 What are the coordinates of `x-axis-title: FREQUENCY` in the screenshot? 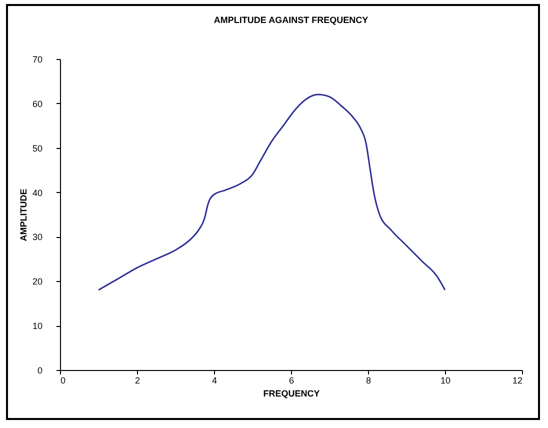 It's located at (291, 393).